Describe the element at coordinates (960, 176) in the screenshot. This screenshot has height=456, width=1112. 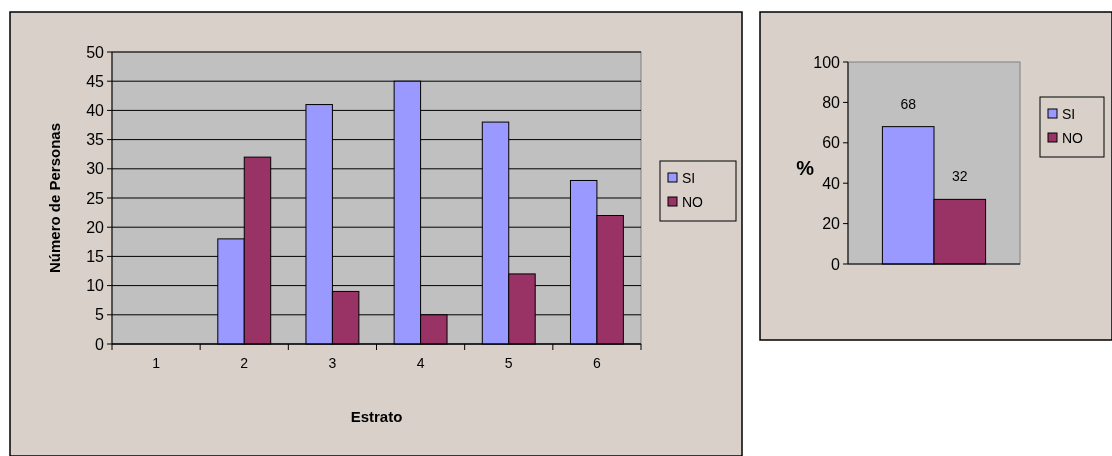
I see `data-label: 32` at that location.